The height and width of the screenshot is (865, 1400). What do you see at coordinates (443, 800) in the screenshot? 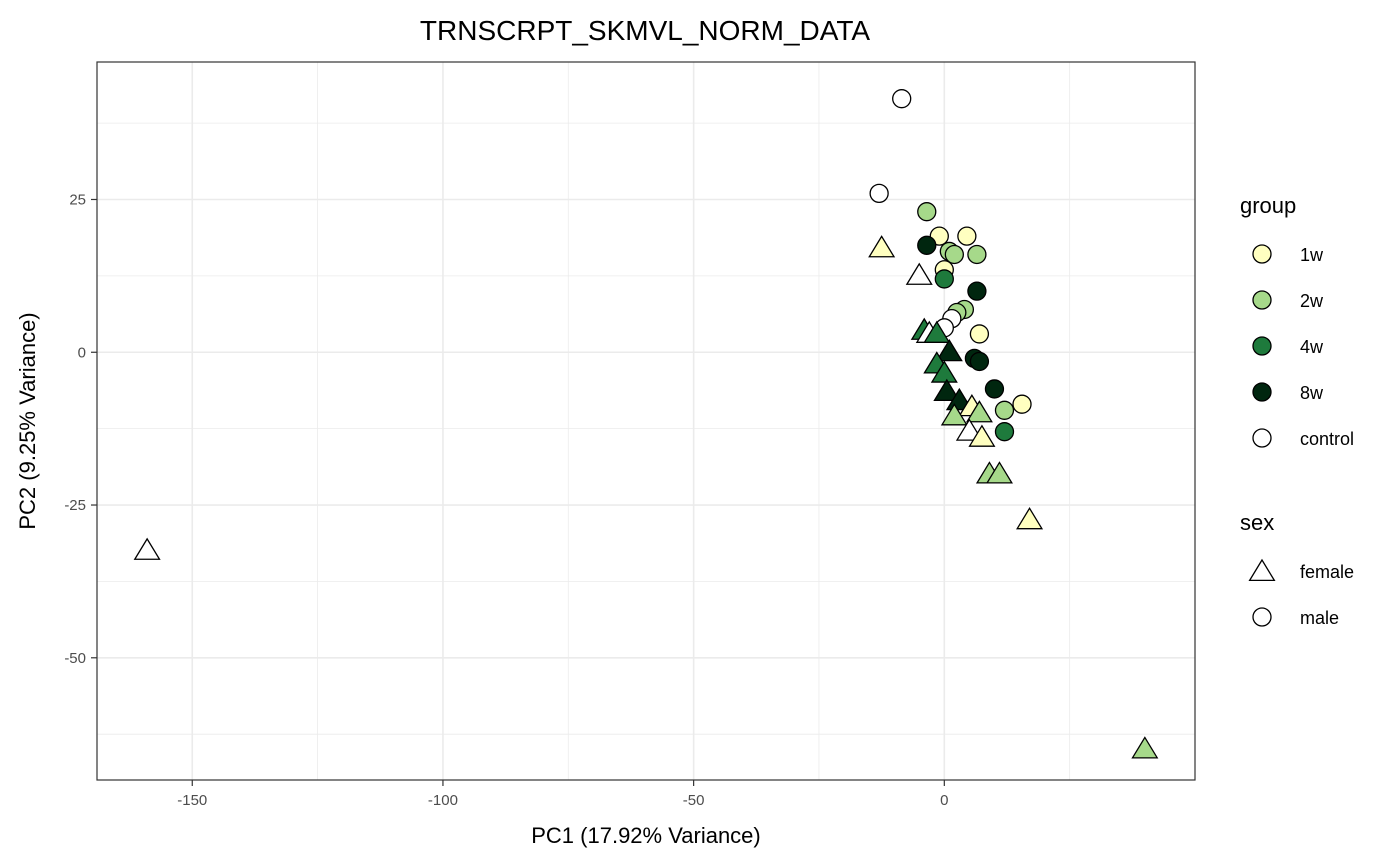
I see `x-tick-label: -100` at bounding box center [443, 800].